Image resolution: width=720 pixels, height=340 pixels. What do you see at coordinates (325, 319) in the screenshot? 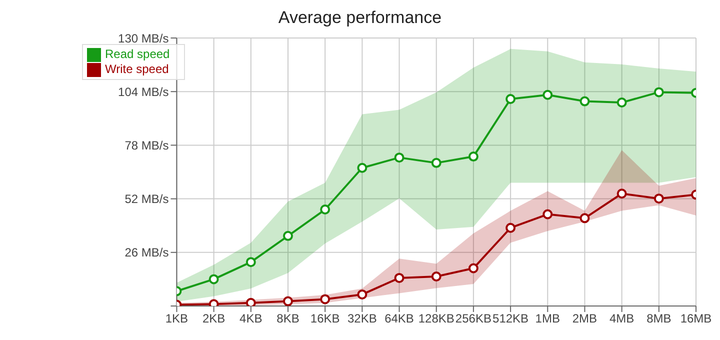
I see `x-tick-label: 16KB` at bounding box center [325, 319].